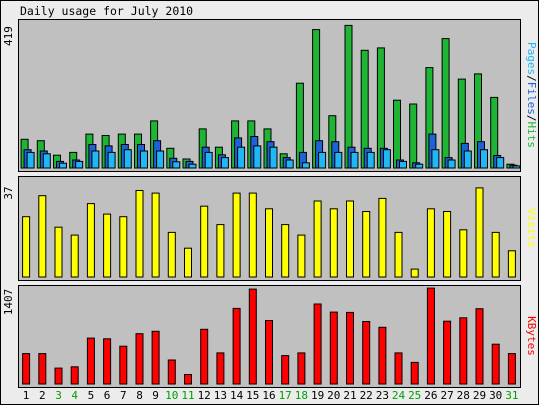  What do you see at coordinates (531, 98) in the screenshot?
I see `legend-entry-2: Files` at bounding box center [531, 98].